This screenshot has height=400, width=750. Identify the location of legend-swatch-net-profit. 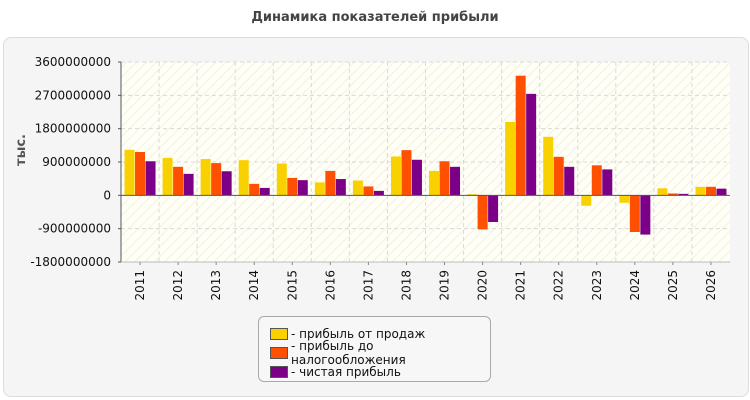
(279, 371).